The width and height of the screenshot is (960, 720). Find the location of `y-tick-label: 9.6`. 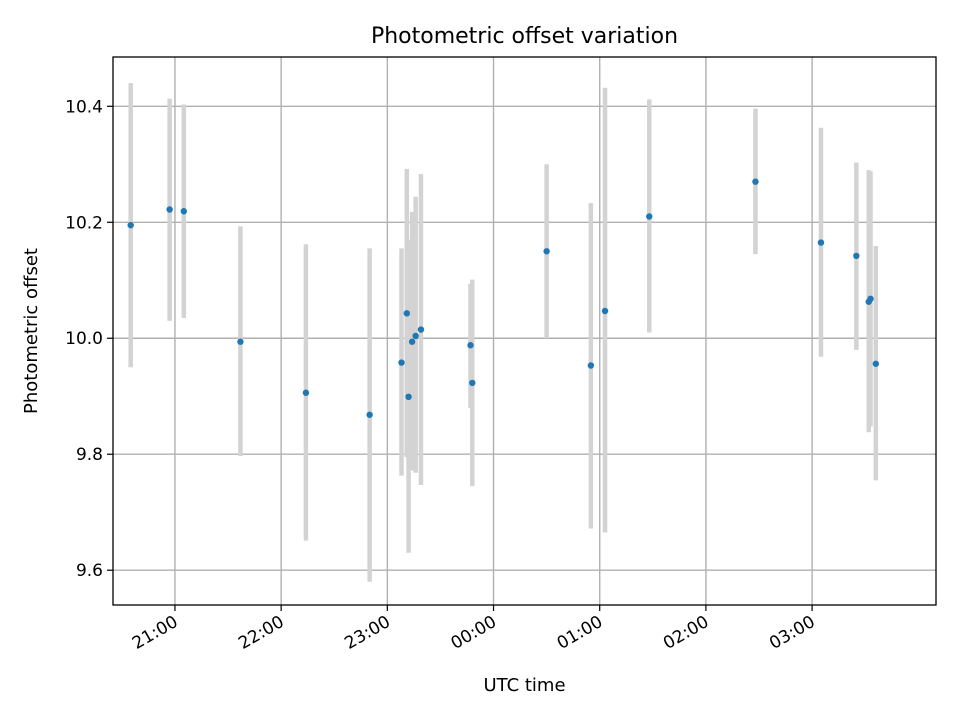

y-tick-label: 9.6 is located at coordinates (89, 571).